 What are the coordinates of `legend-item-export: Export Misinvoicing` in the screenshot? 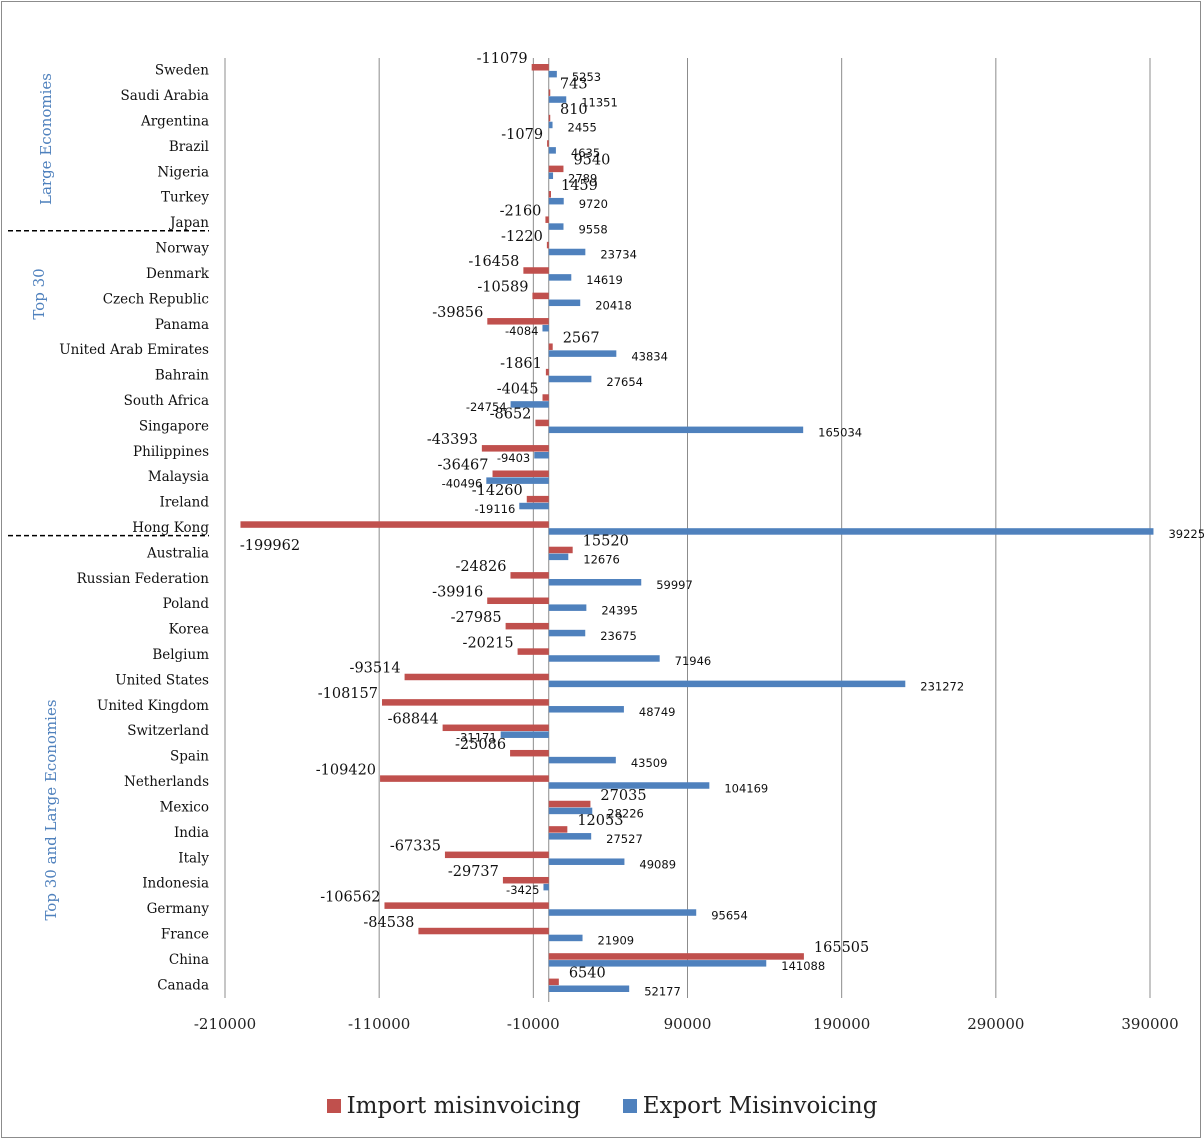 It's located at (749, 1106).